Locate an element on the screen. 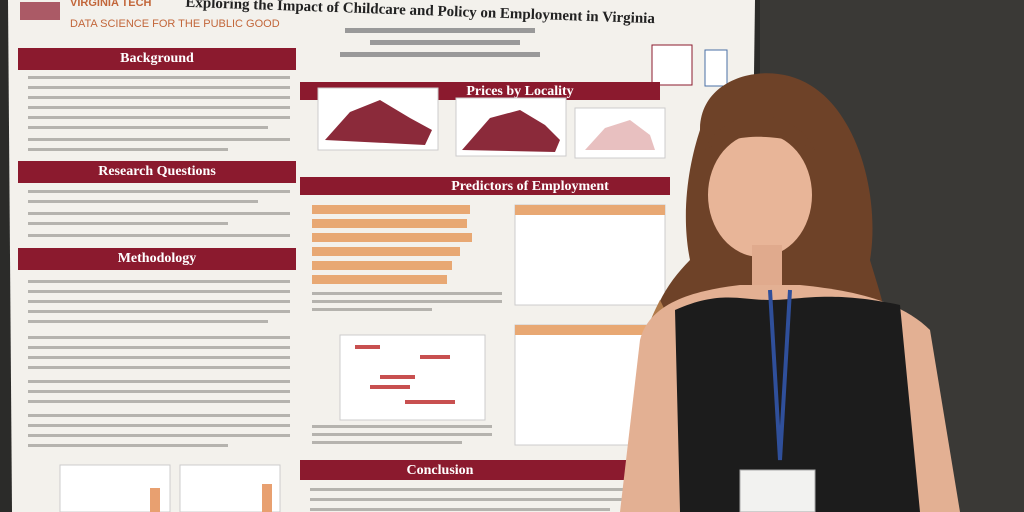 The image size is (1024, 512). section-title: Methodology is located at coordinates (157, 258).